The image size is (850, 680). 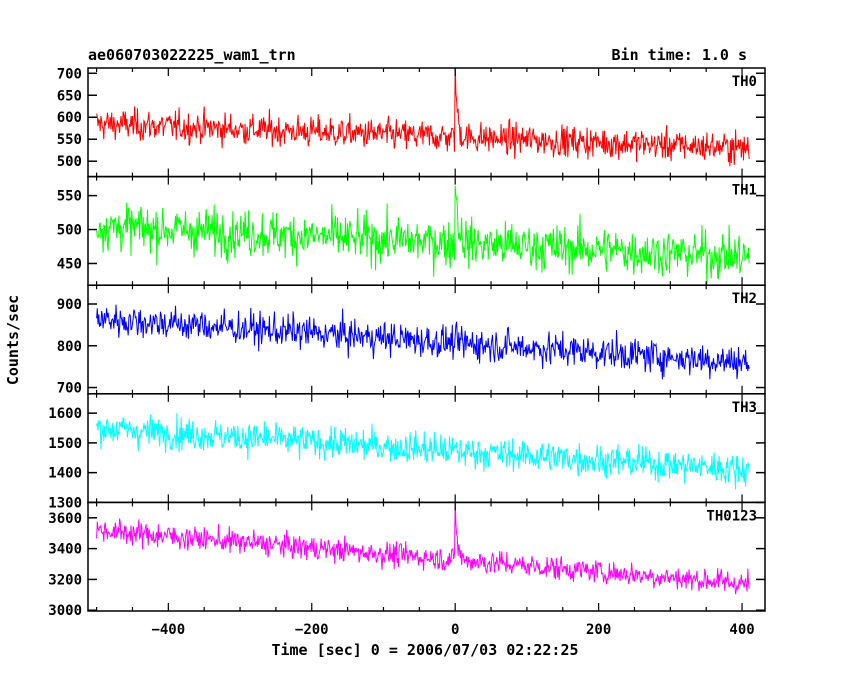 I want to click on panel-th0: 500 550 600 650 700 TH0, so click(x=411, y=122).